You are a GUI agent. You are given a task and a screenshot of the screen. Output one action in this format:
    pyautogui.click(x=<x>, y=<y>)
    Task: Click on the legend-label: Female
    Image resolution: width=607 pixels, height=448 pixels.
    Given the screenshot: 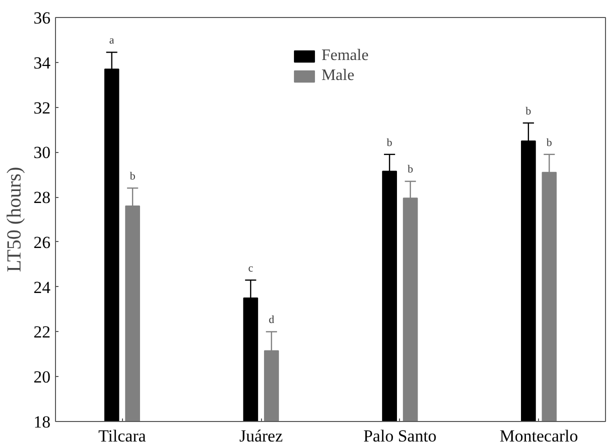 What is the action you would take?
    pyautogui.click(x=345, y=56)
    